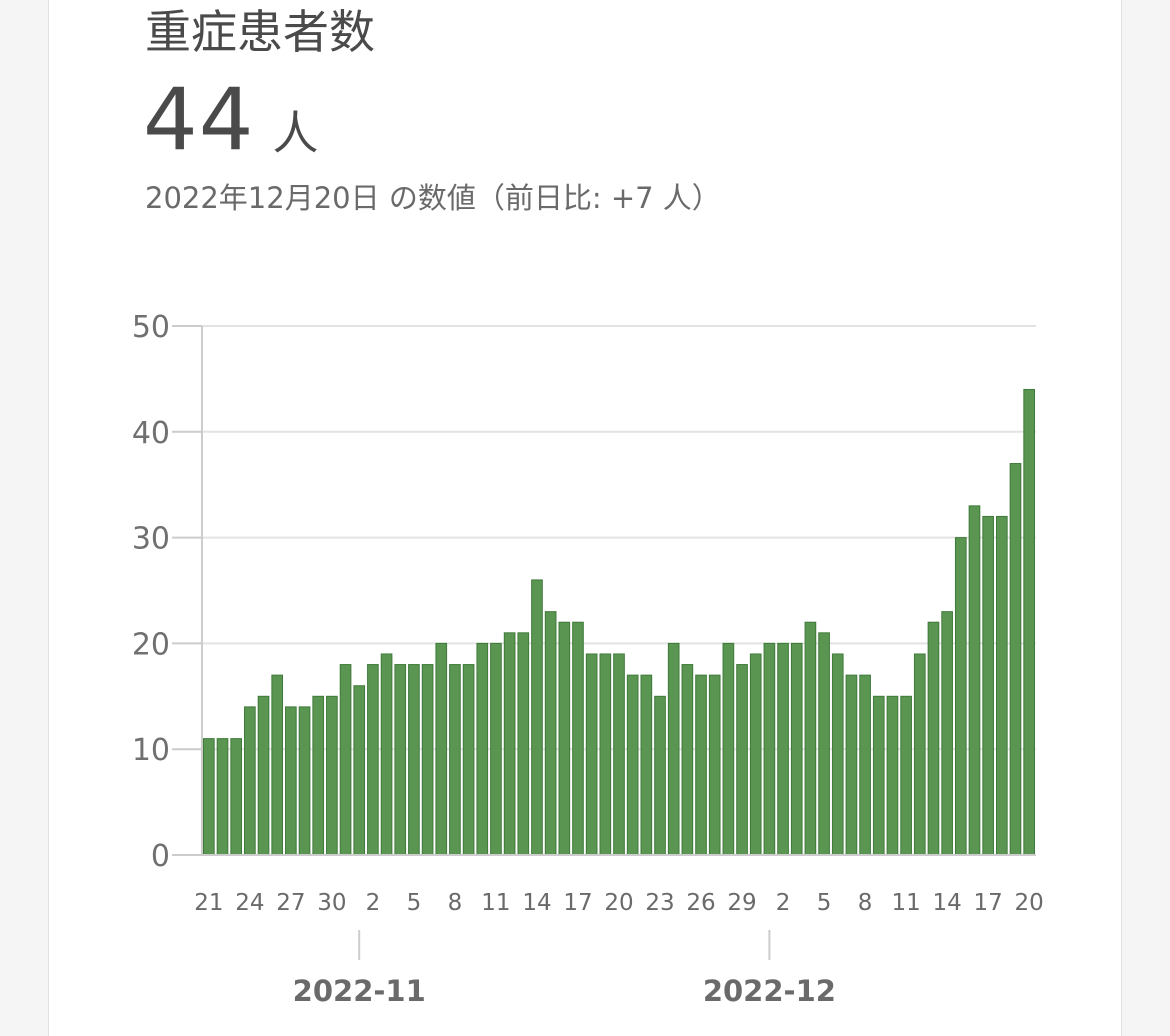 This screenshot has height=1036, width=1170. I want to click on page-title: 重症患者数, so click(260, 32).